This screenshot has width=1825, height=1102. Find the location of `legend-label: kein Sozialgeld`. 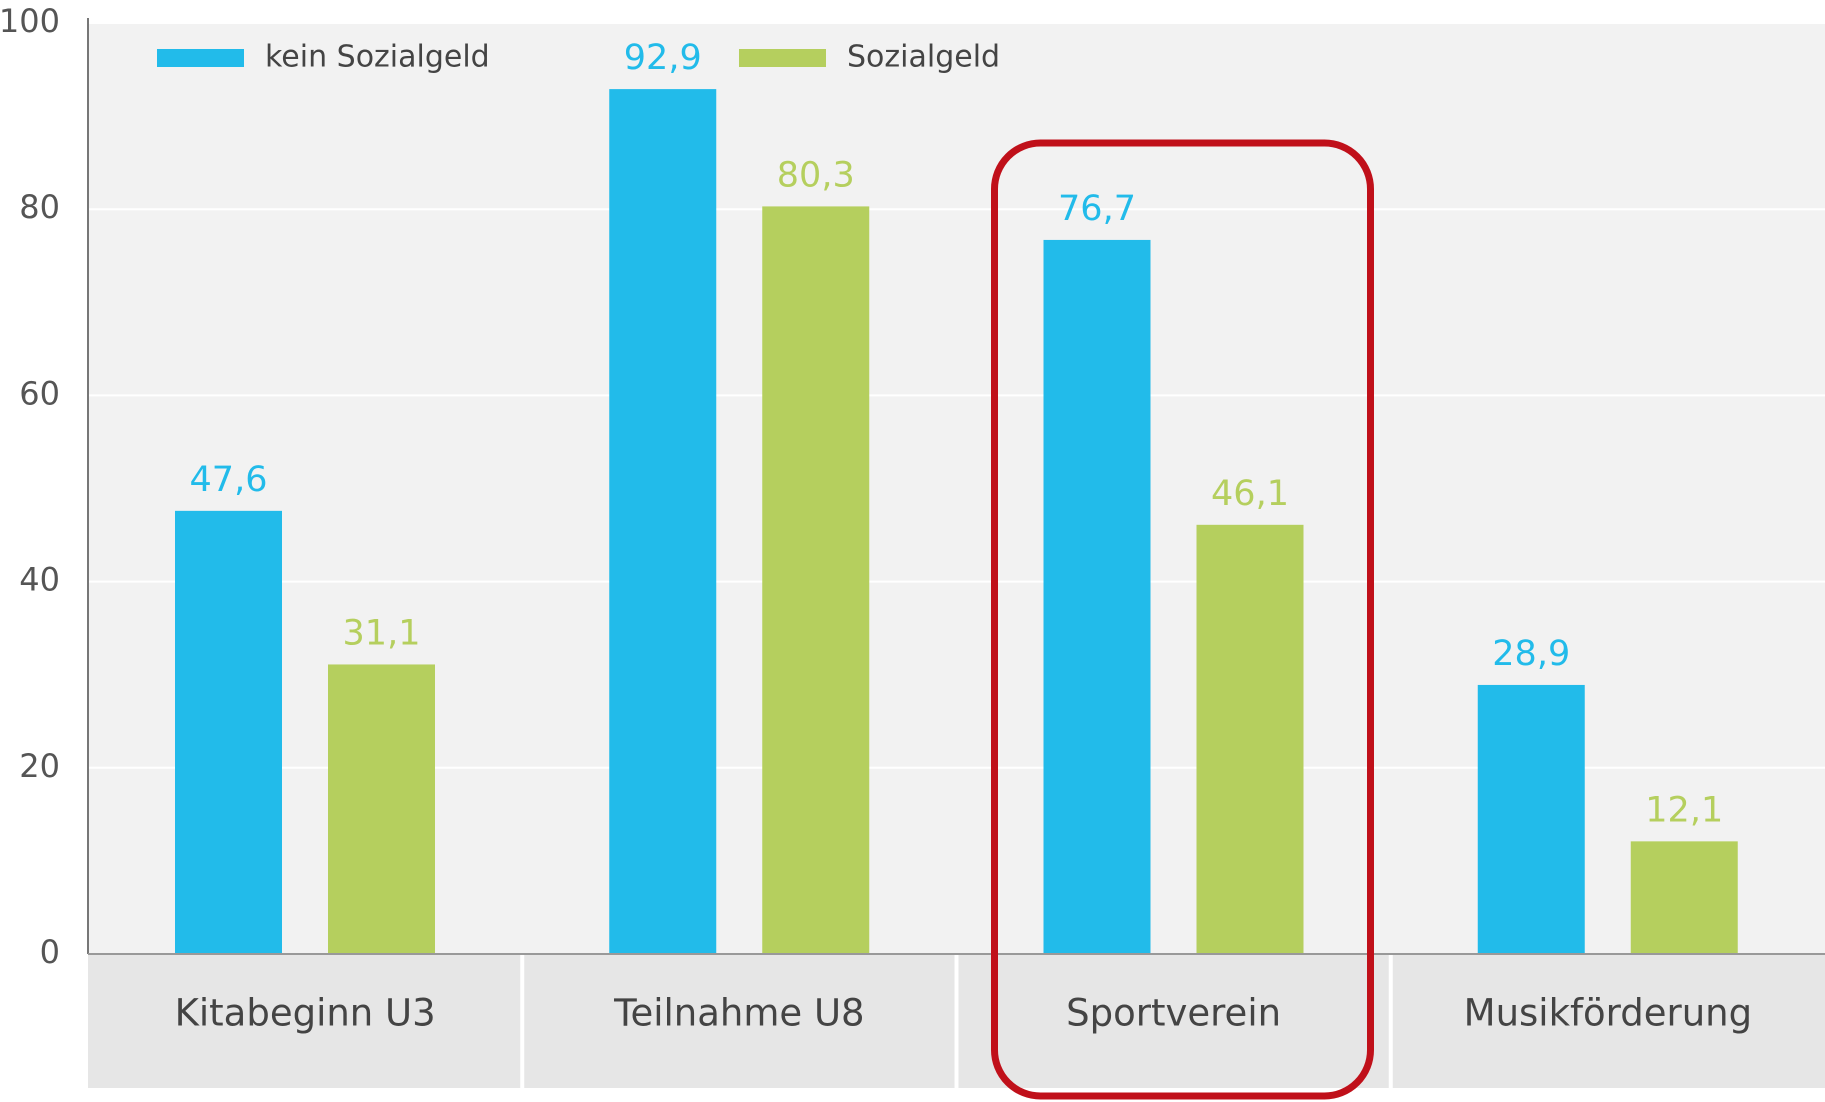

legend-label: kein Sozialgeld is located at coordinates (377, 57).